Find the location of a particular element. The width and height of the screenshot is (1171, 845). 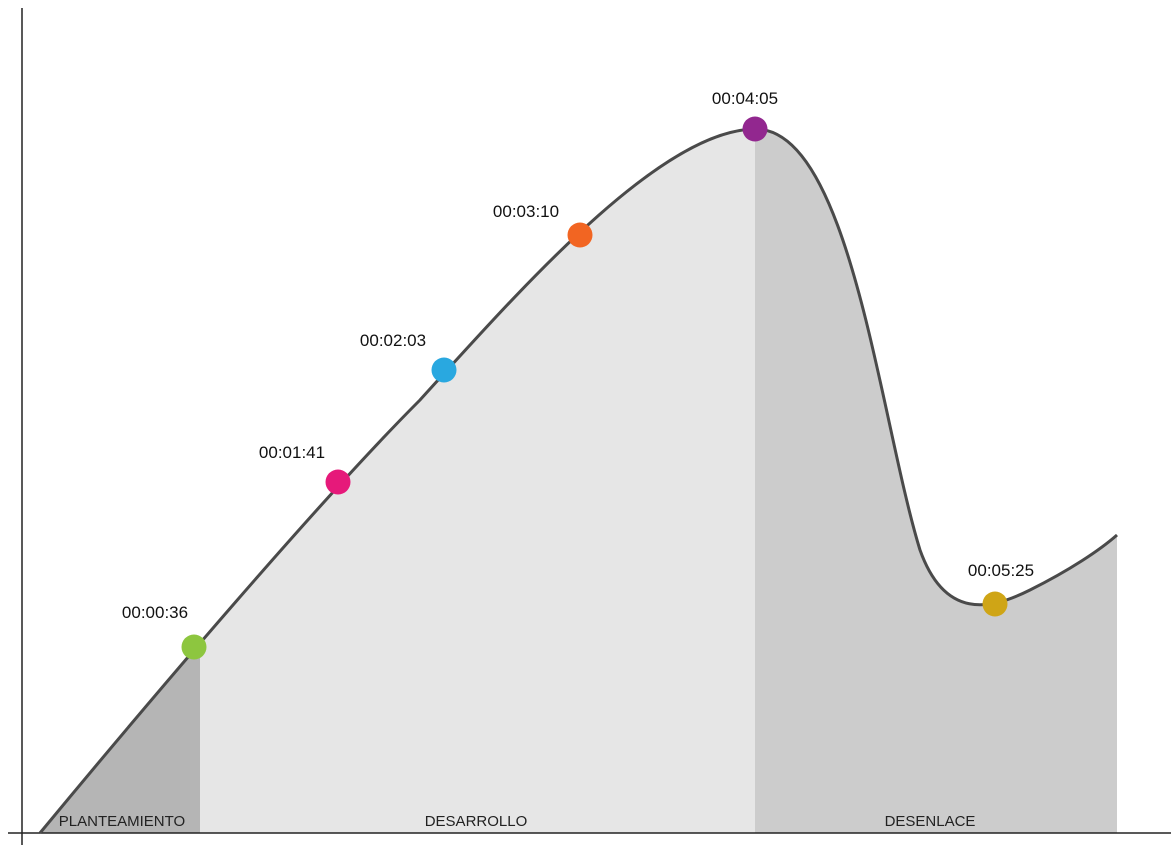

time-marker-label: 00:00:36 is located at coordinates (155, 612).